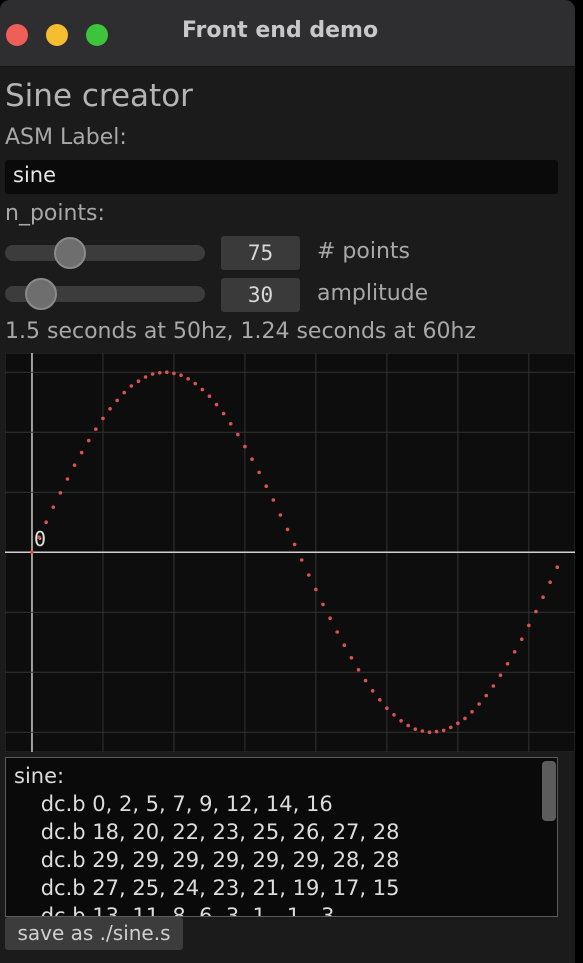 This screenshot has width=583, height=963. I want to click on section-label: n_points:, so click(55, 213).